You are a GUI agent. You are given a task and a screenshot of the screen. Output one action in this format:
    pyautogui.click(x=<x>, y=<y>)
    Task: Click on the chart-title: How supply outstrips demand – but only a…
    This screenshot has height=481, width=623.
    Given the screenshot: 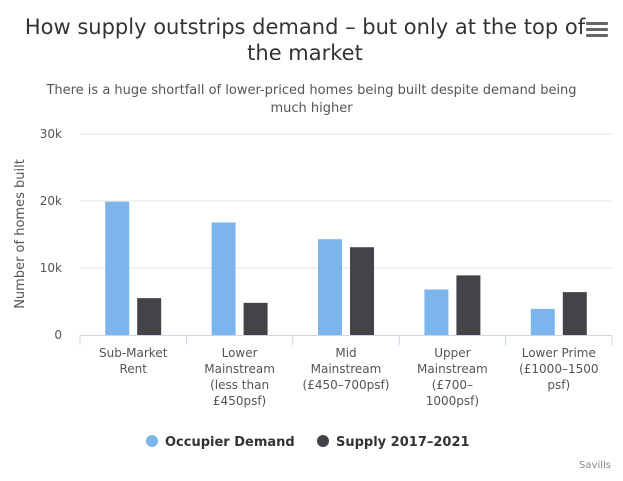 What is the action you would take?
    pyautogui.click(x=305, y=40)
    